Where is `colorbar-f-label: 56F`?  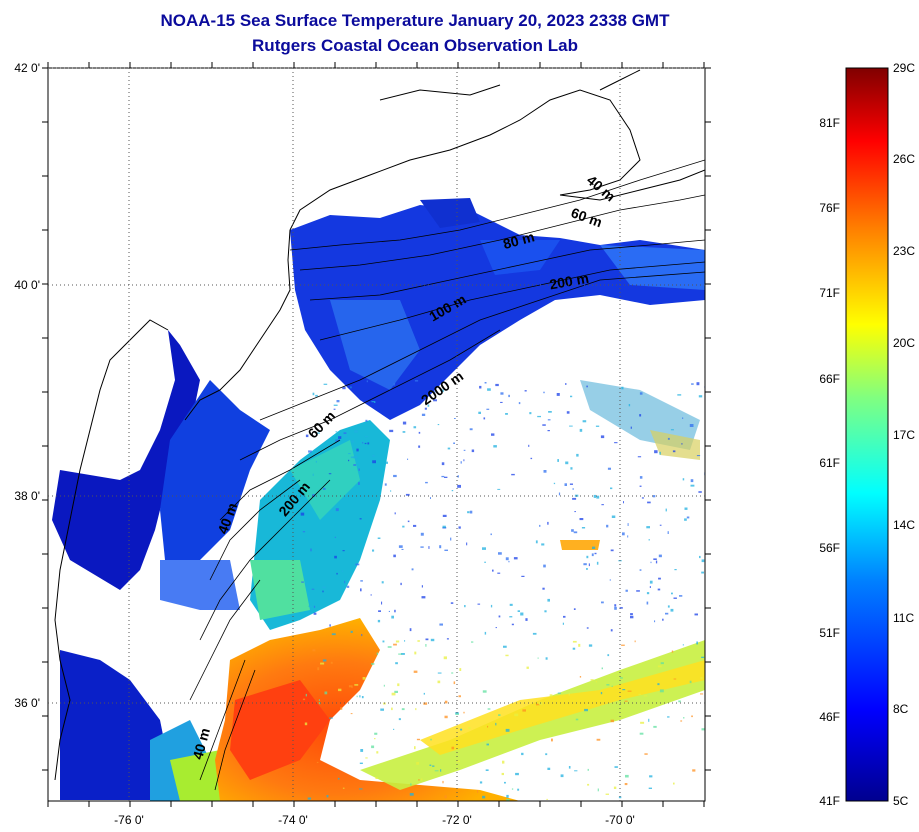 colorbar-f-label: 56F is located at coordinates (829, 548).